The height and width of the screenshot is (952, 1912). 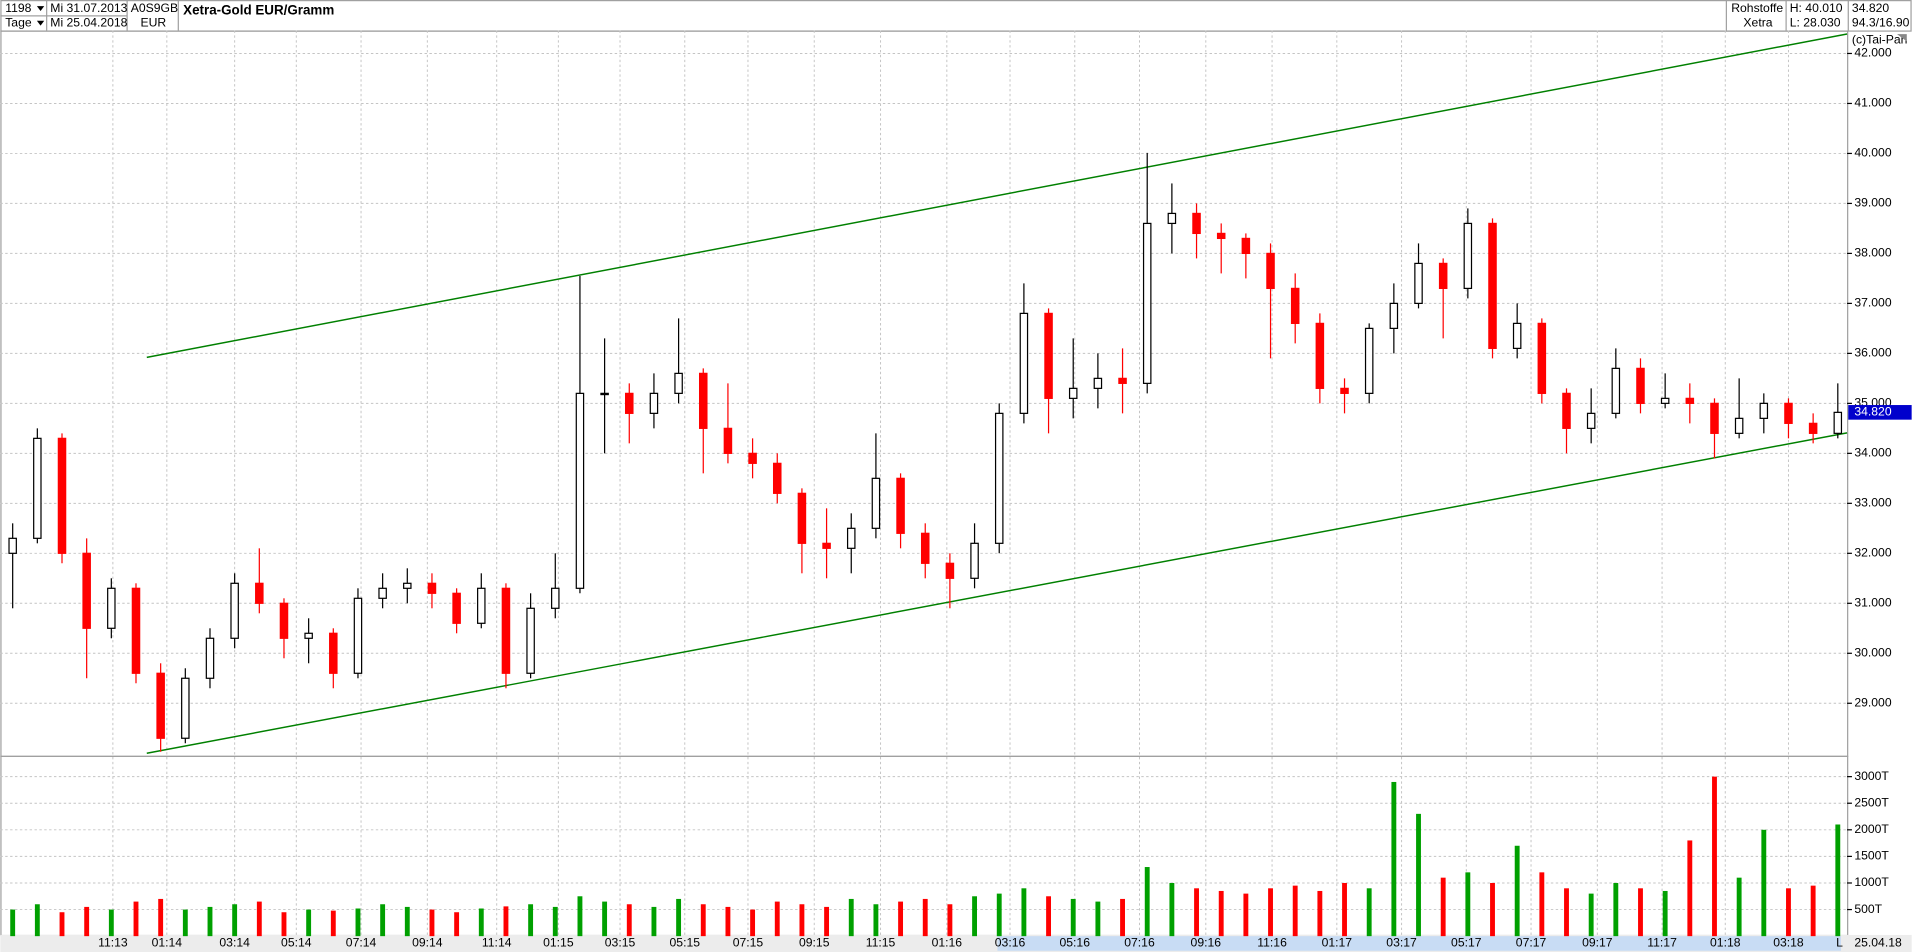 I want to click on x-tick-label: 05:15, so click(x=685, y=943).